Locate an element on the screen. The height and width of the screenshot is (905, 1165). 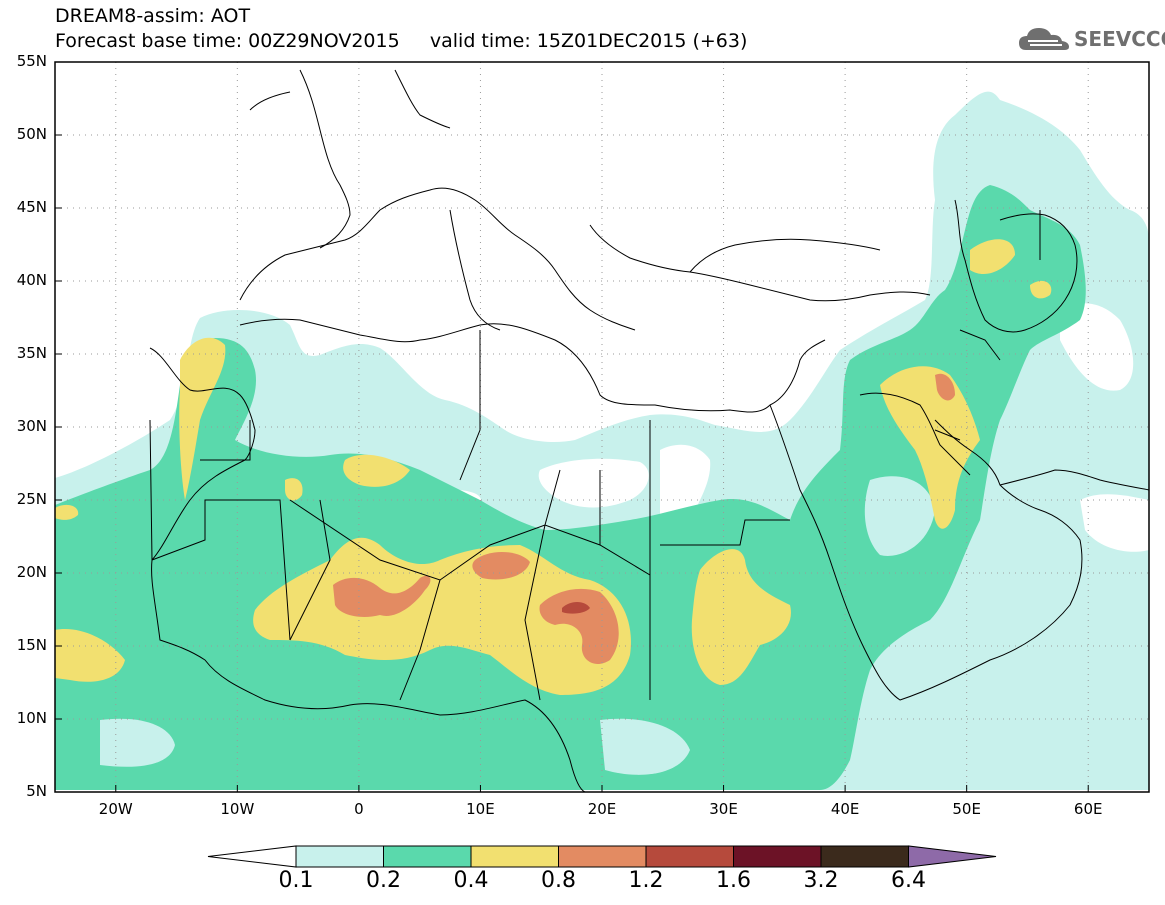
lat-label: 40N is located at coordinates (31, 280).